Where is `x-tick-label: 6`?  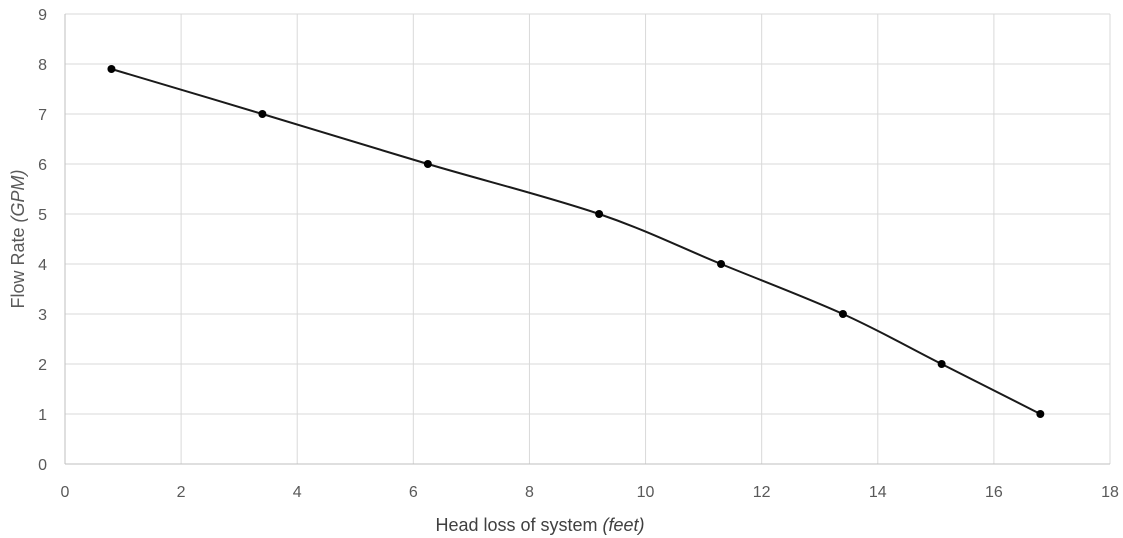
x-tick-label: 6 is located at coordinates (413, 492).